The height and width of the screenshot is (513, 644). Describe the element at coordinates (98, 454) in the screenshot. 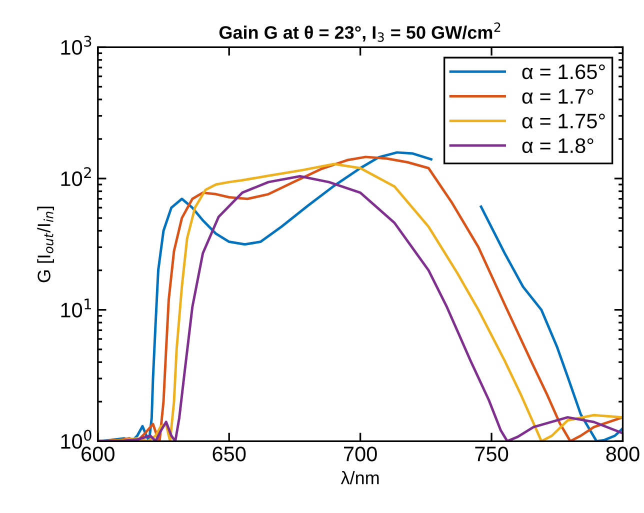

I see `x-tick-label: 600` at that location.